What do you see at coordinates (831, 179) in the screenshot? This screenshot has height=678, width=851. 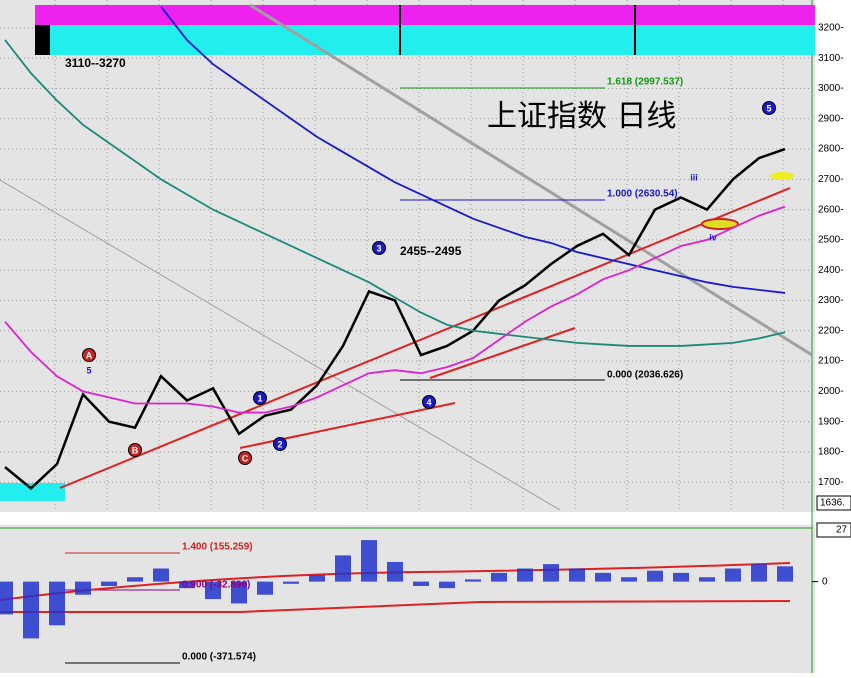 I see `y-tick-label: 2700-` at bounding box center [831, 179].